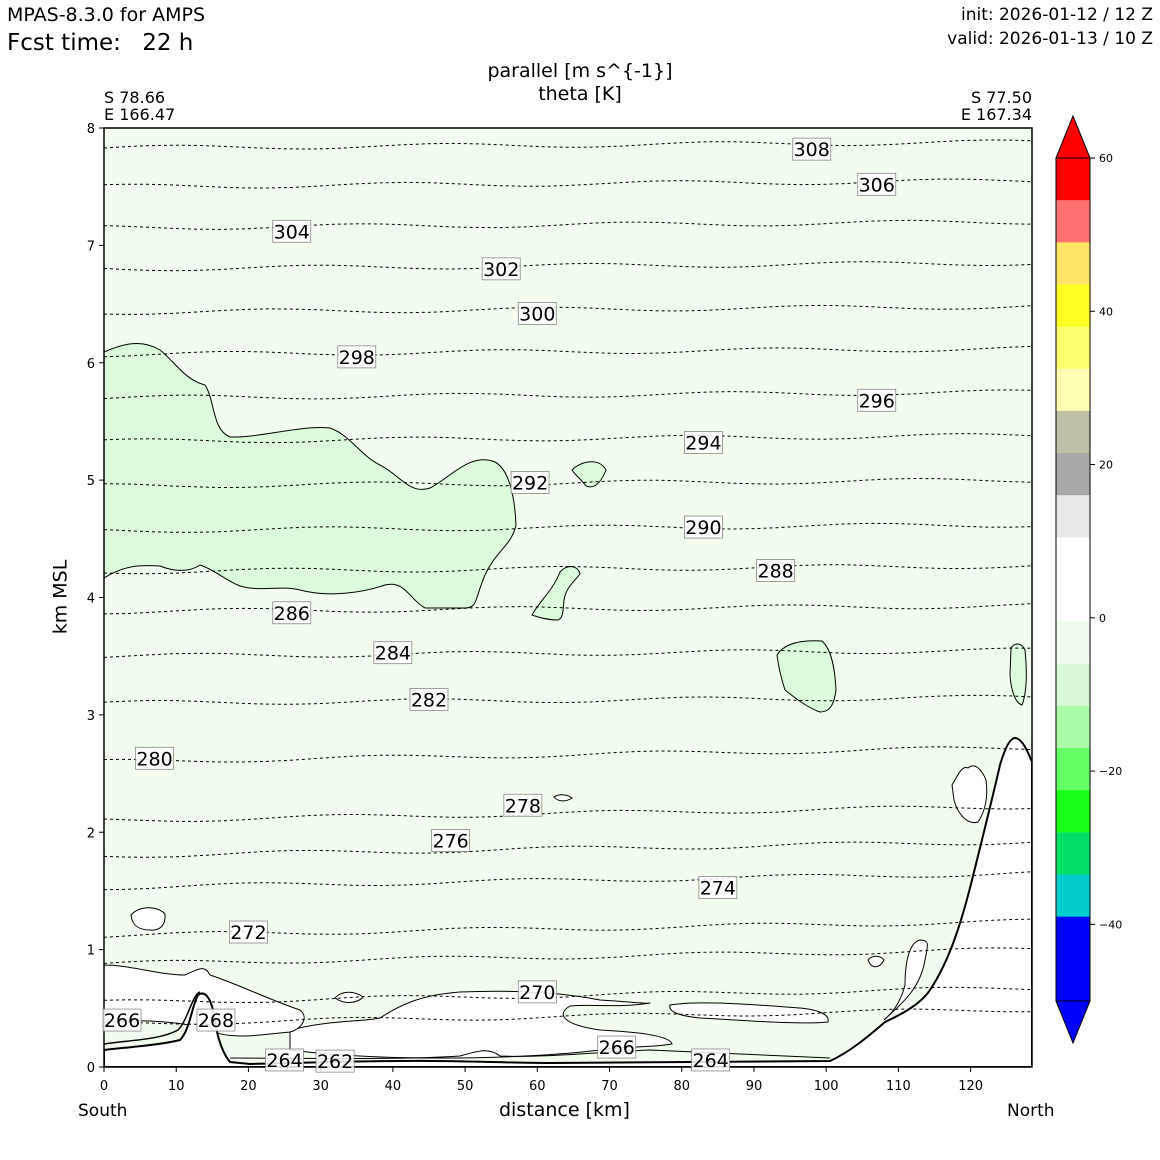 This screenshot has width=1160, height=1160. Describe the element at coordinates (703, 444) in the screenshot. I see `theta-label: 294` at that location.